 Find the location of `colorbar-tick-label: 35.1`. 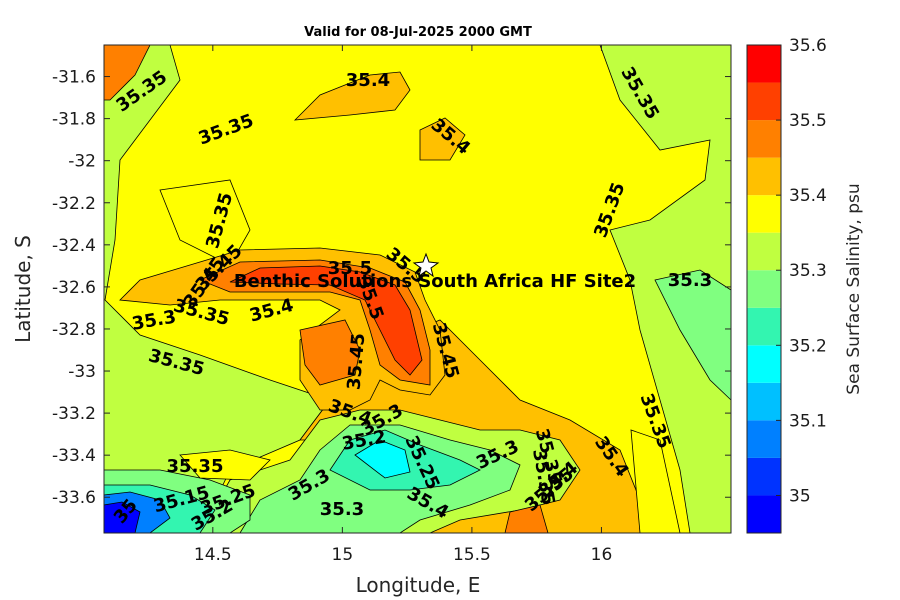

colorbar-tick-label: 35.1 is located at coordinates (808, 421).